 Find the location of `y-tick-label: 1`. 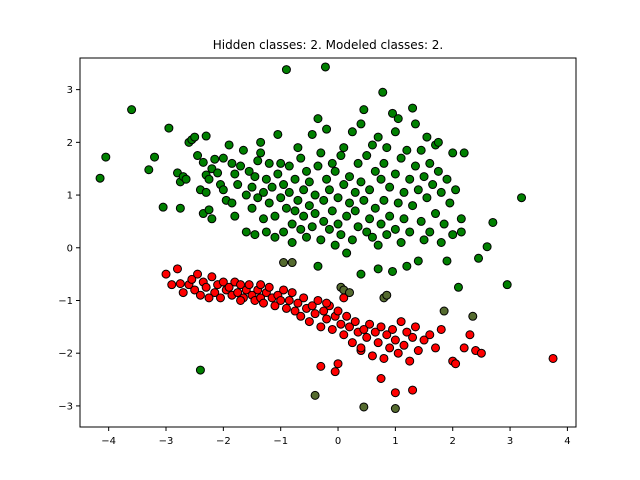

y-tick-label: 1 is located at coordinates (70, 196).